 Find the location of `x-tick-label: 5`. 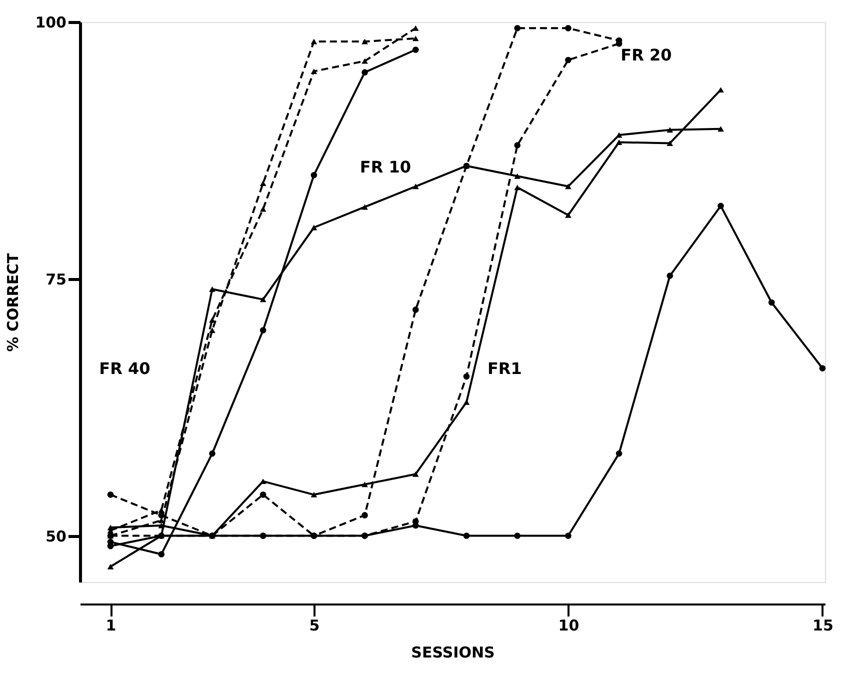

x-tick-label: 5 is located at coordinates (314, 625).